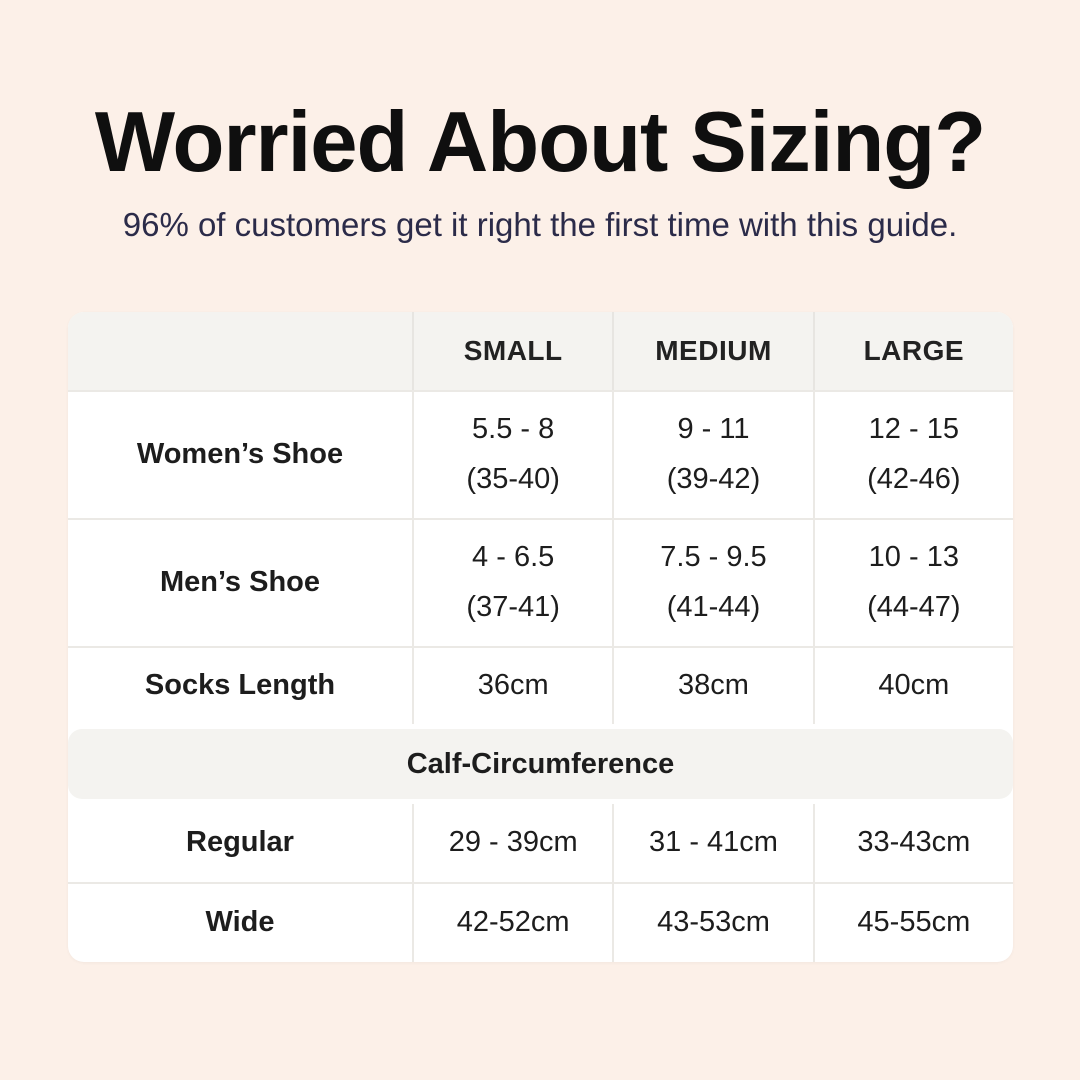  Describe the element at coordinates (512, 843) in the screenshot. I see `cell-regular-small: 29 - 39cm` at that location.